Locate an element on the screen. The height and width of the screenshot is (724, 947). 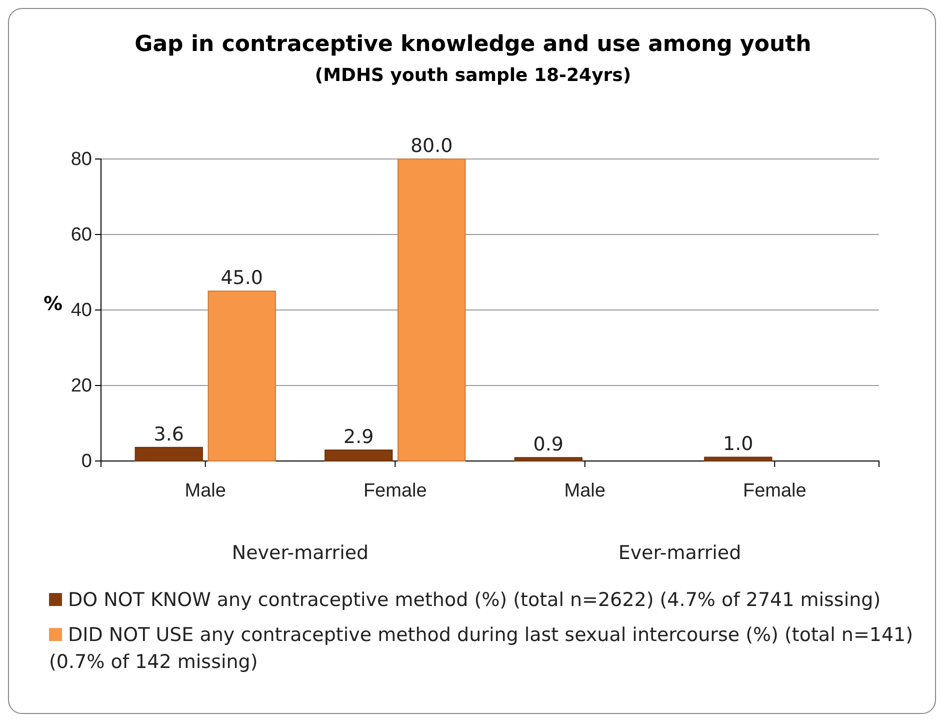
text: 3.6 is located at coordinates (169, 434).